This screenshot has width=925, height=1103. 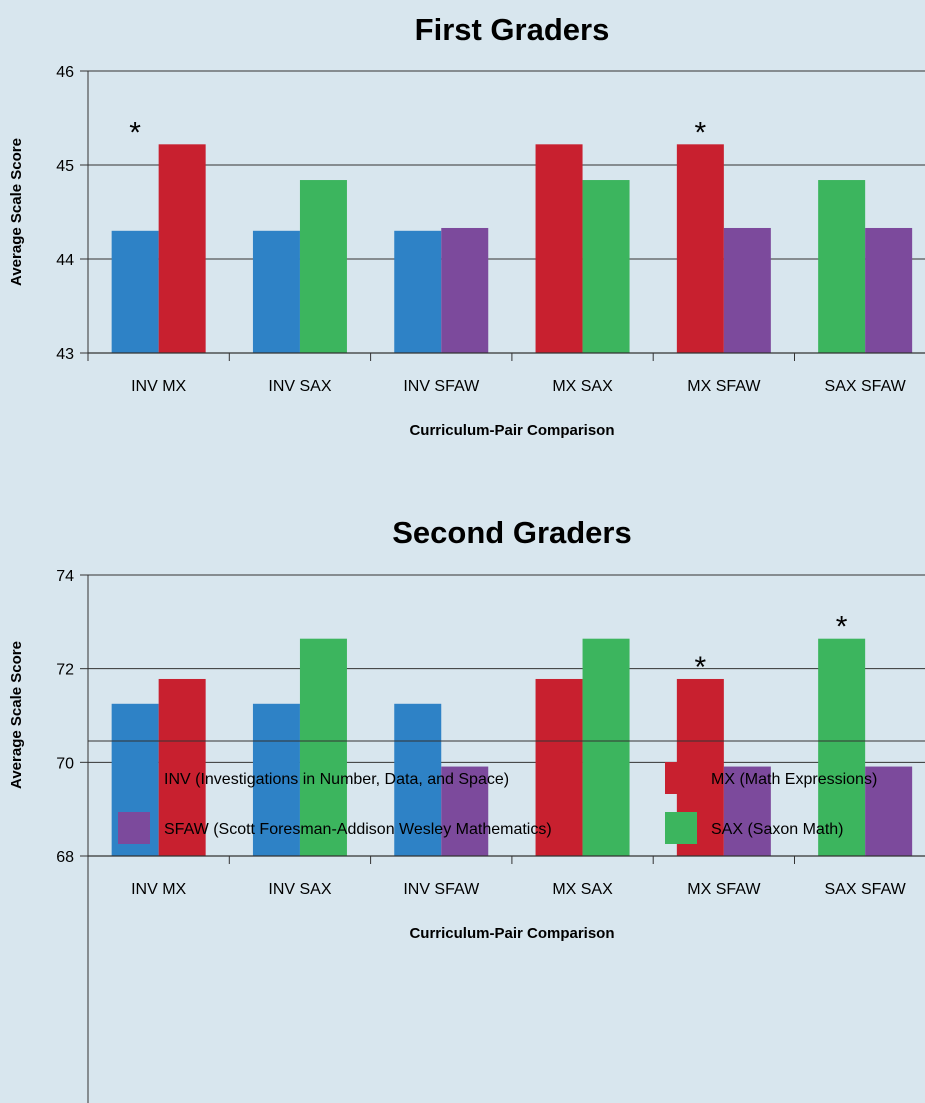 What do you see at coordinates (65, 260) in the screenshot?
I see `y-tick-label: 44` at bounding box center [65, 260].